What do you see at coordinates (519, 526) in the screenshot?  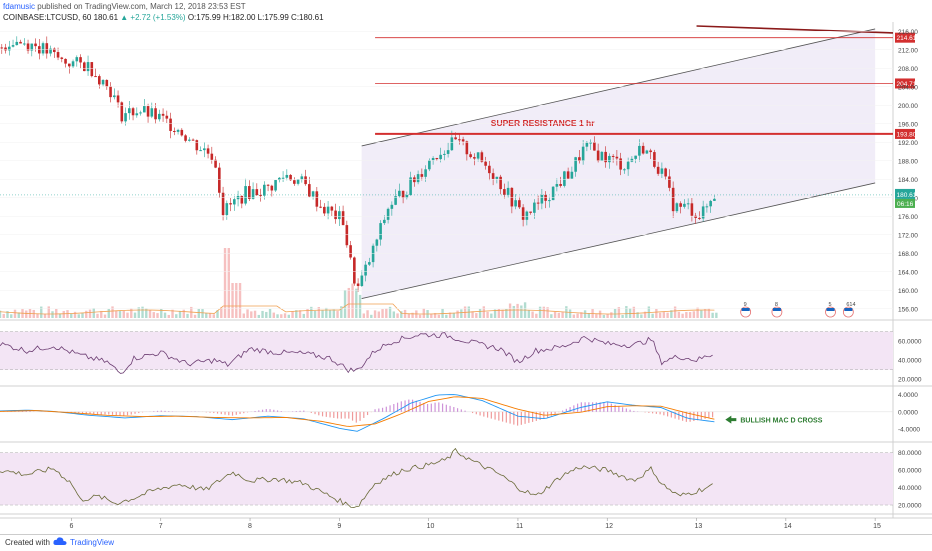 I see `time-tick-label: 11` at bounding box center [519, 526].